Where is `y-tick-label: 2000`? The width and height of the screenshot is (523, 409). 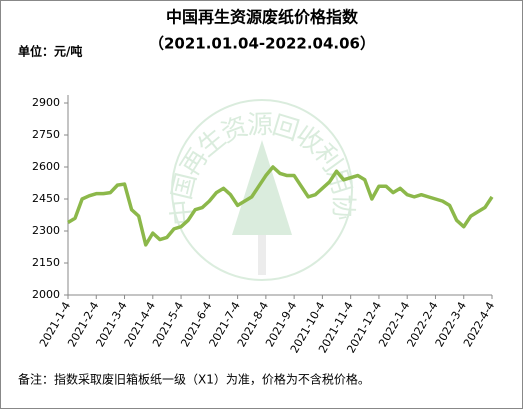
y-tick-label: 2000 is located at coordinates (46, 294).